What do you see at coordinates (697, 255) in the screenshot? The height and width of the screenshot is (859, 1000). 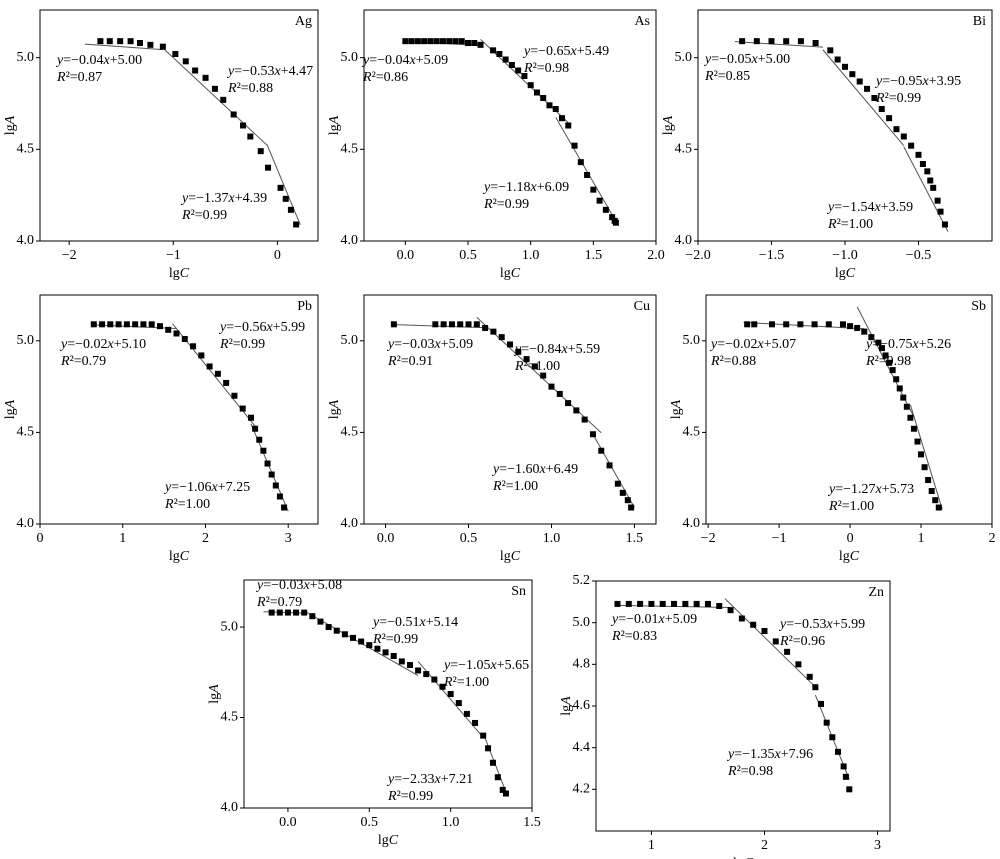 I see `x-tick-label: −2.0` at bounding box center [697, 255].